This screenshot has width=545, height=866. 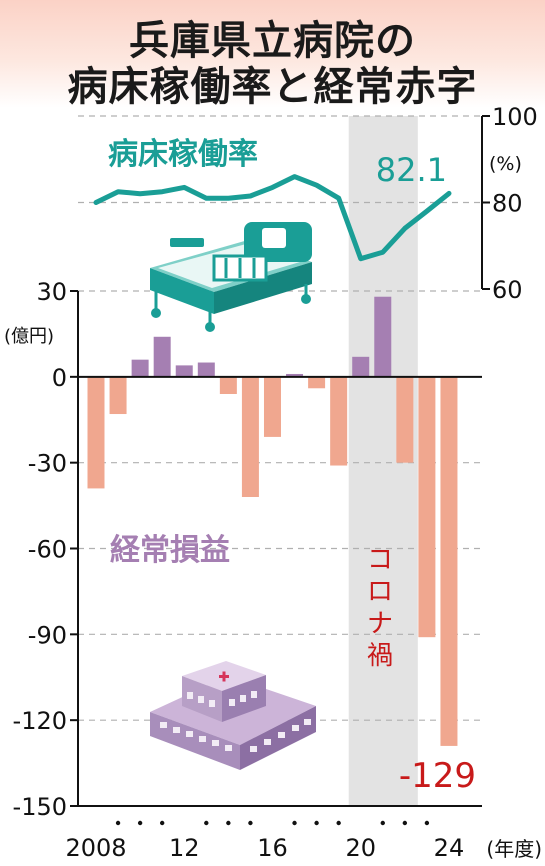 What do you see at coordinates (96, 432) in the screenshot?
I see `profit-bar-2008` at bounding box center [96, 432].